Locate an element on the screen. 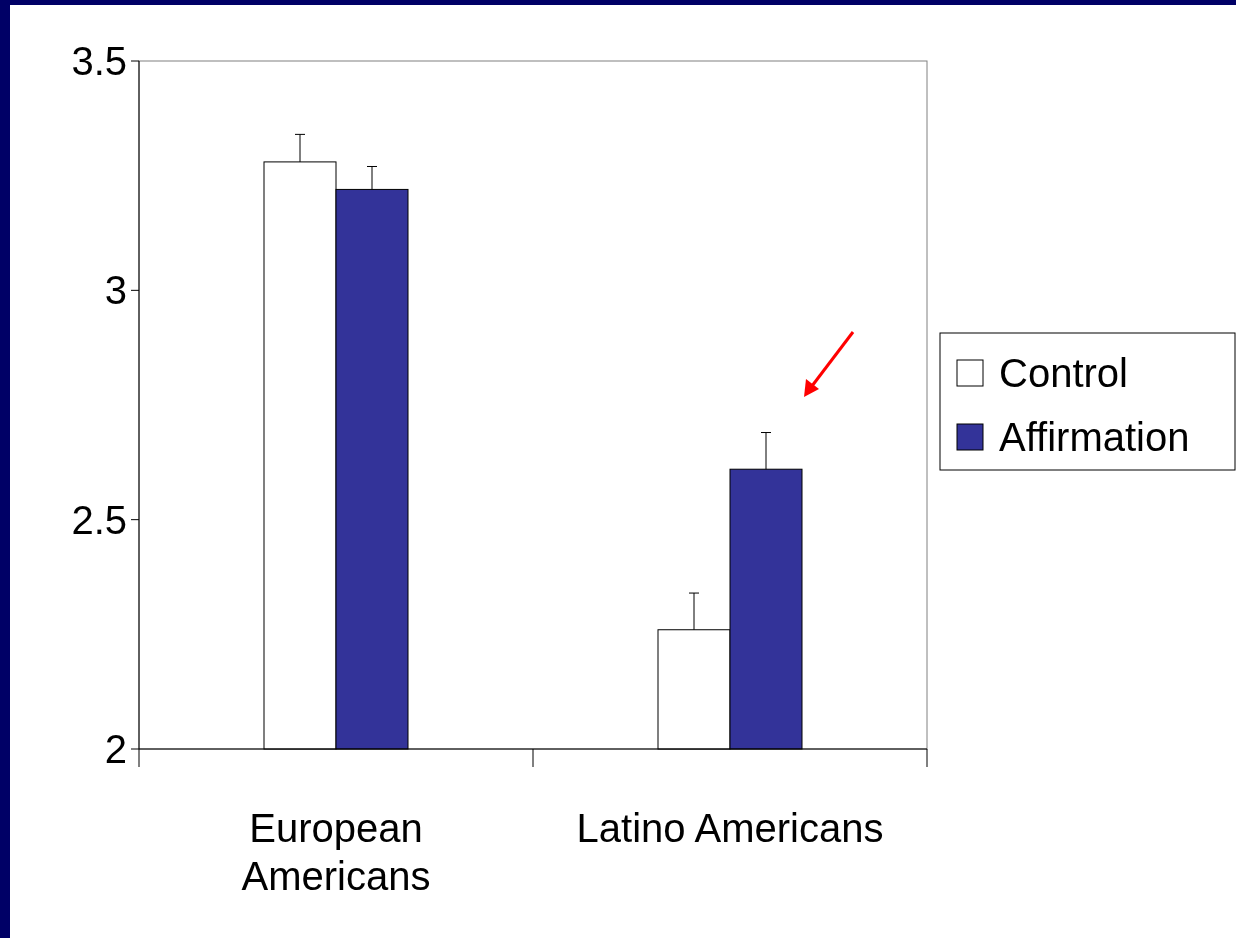 This screenshot has height=938, width=1236. y-tick-label: 2 is located at coordinates (115, 749).